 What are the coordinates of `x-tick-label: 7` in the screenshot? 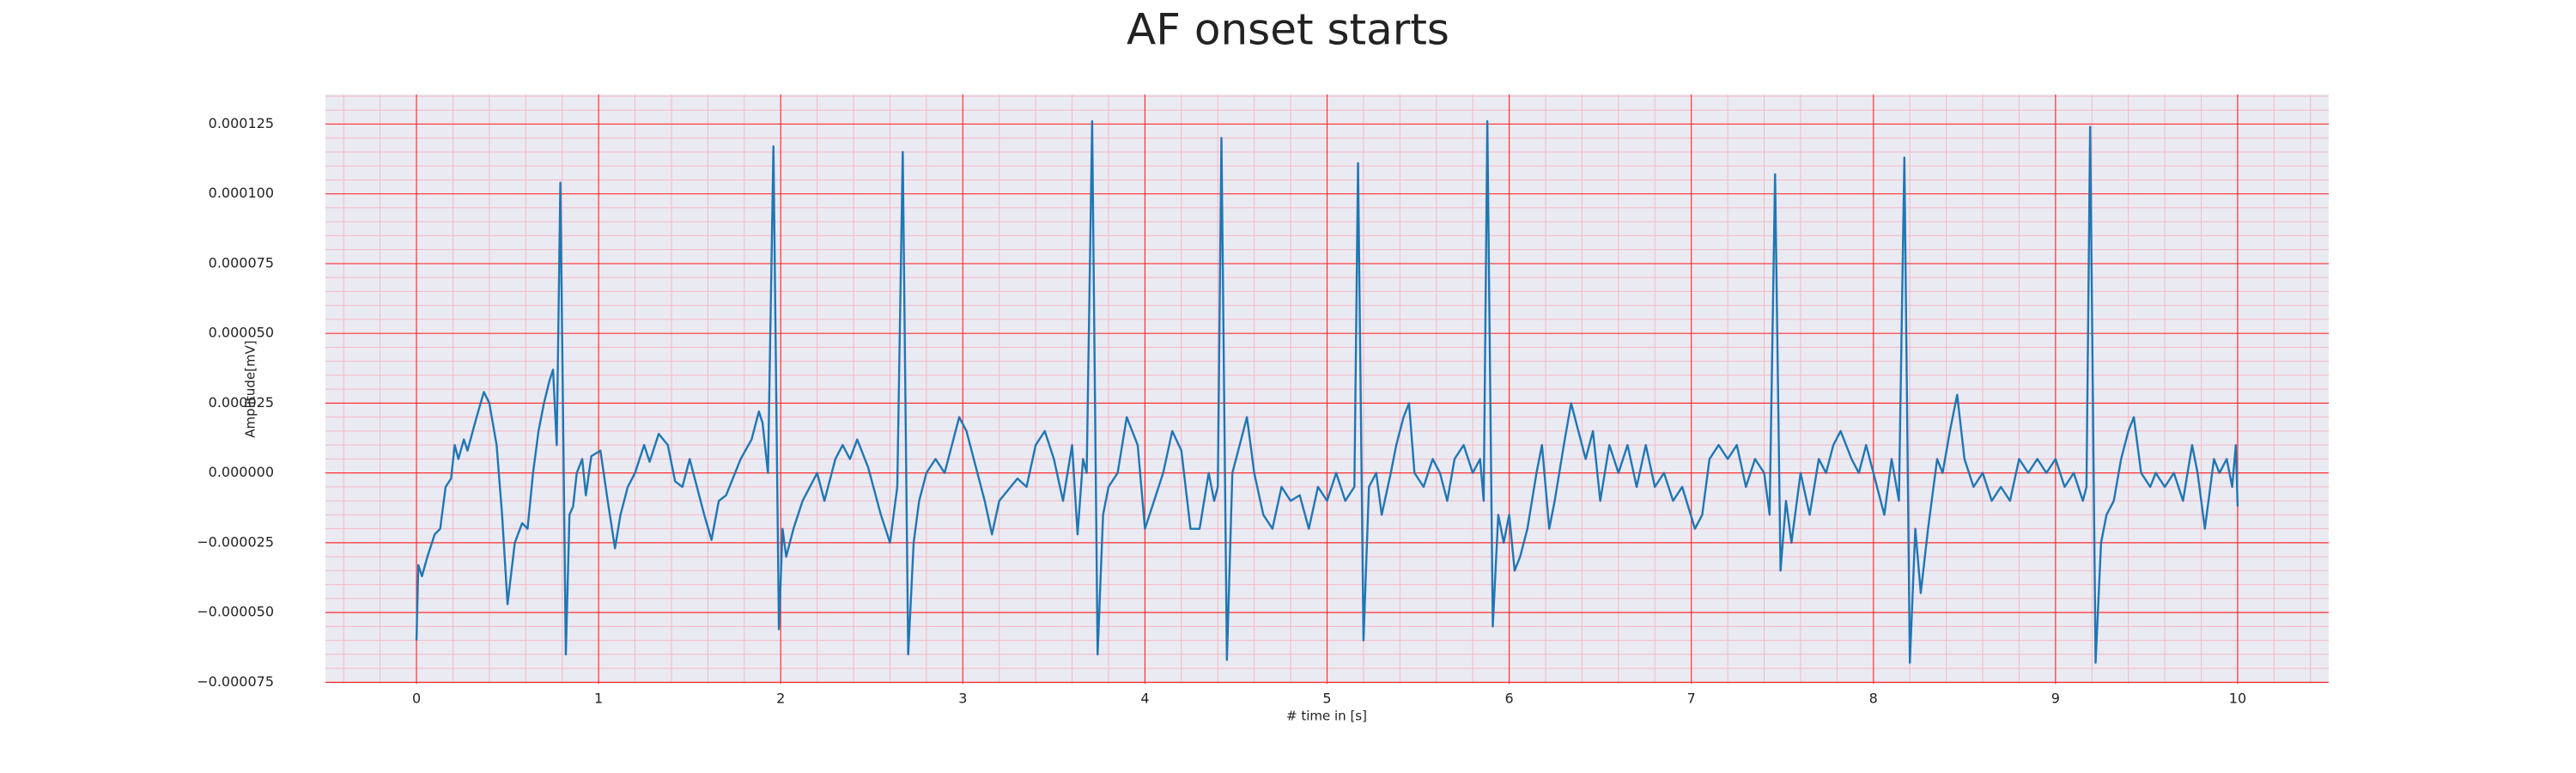 It's located at (1692, 699).